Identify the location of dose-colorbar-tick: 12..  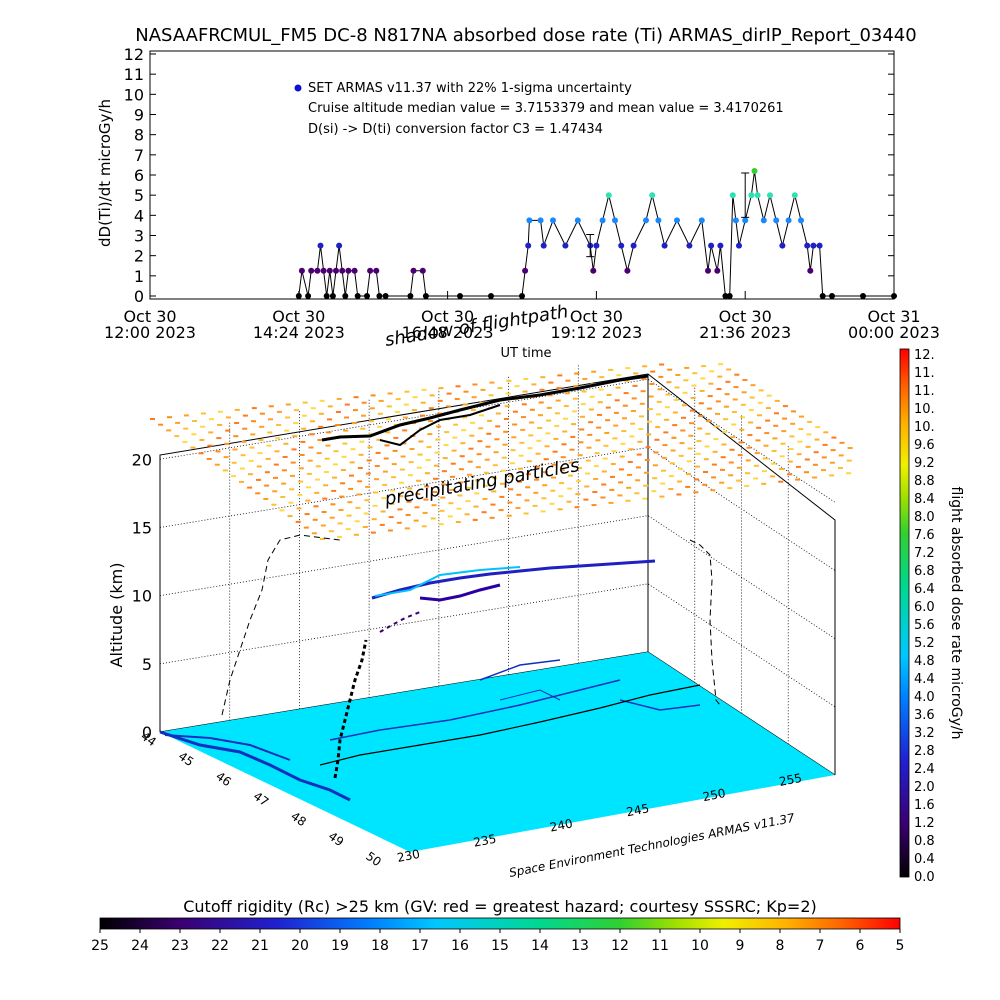
(924, 355).